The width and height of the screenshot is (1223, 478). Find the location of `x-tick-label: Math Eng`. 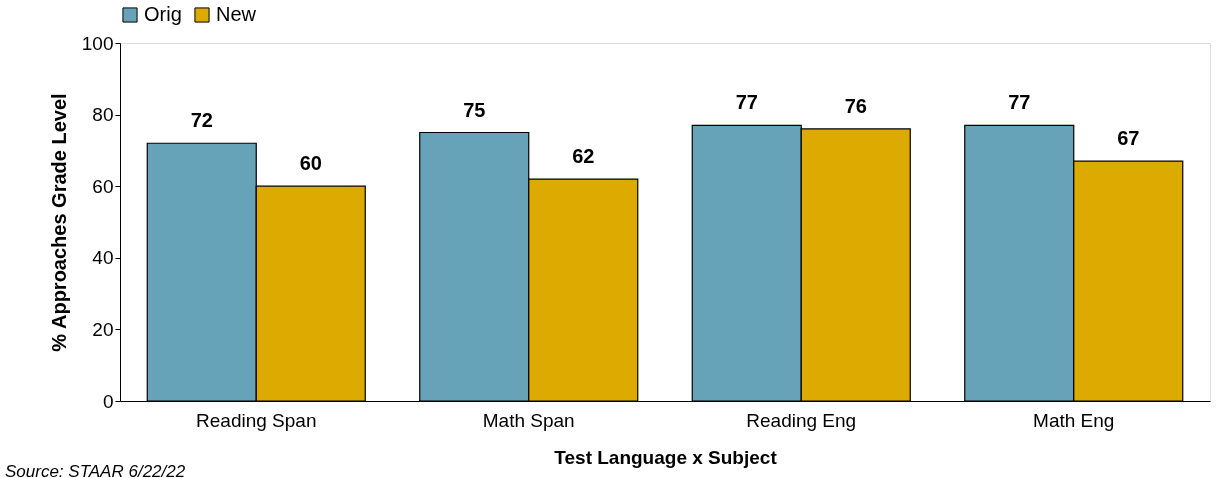

x-tick-label: Math Eng is located at coordinates (1074, 420).